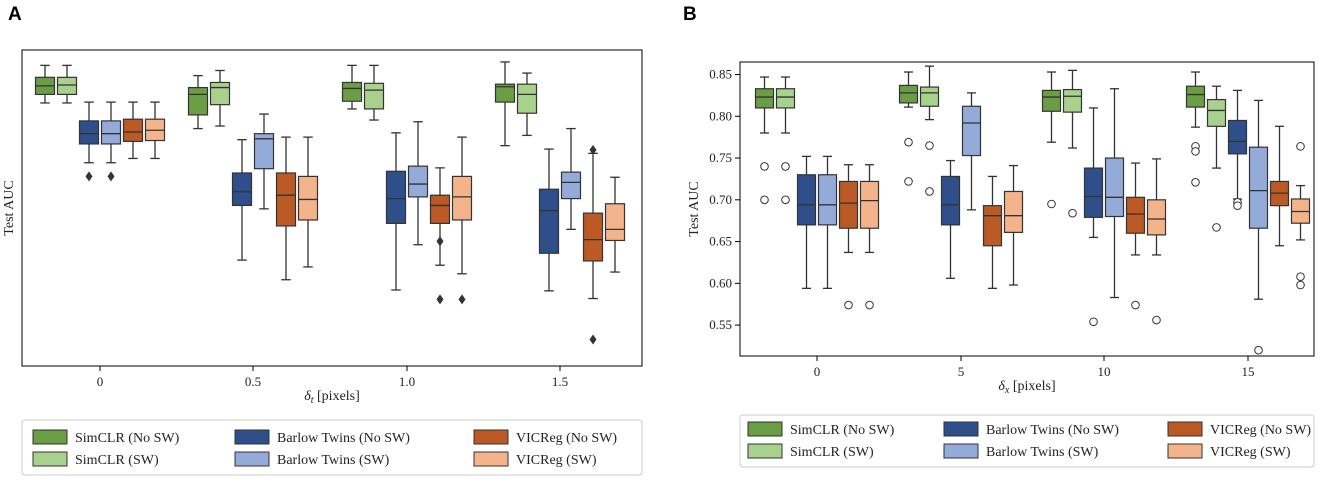 The image size is (1335, 482). Describe the element at coordinates (253, 381) in the screenshot. I see `x-tick-label: 0.5` at that location.